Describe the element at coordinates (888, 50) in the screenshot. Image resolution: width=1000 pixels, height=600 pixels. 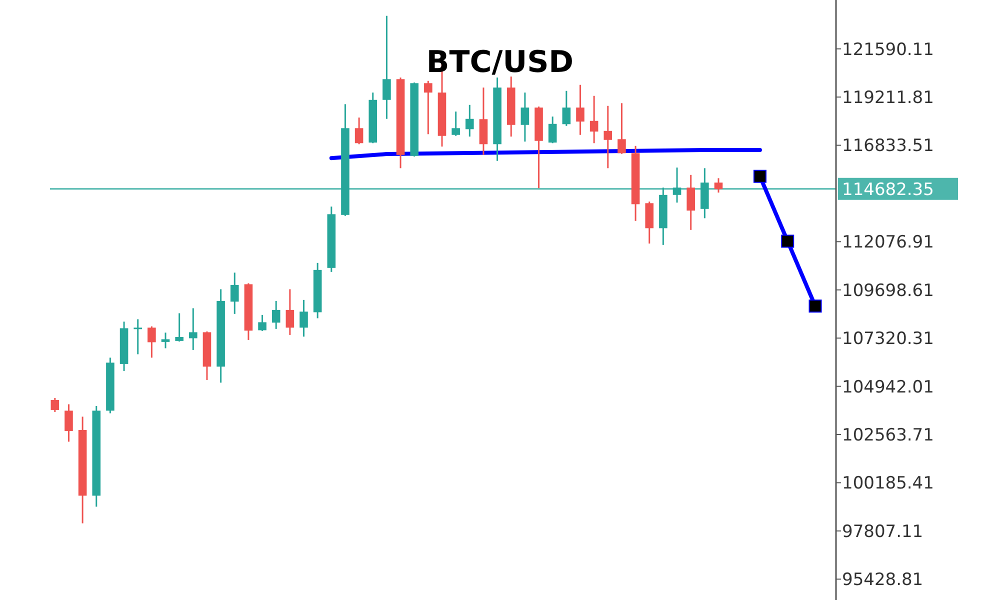
I see `y-tick-label: 121590.11` at that location.